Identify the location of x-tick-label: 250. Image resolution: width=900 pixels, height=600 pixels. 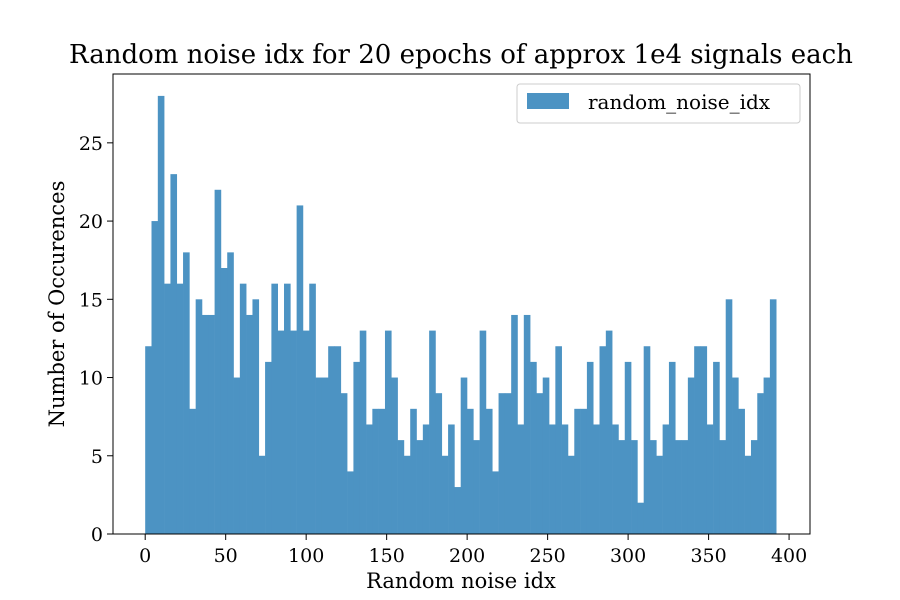
(547, 556).